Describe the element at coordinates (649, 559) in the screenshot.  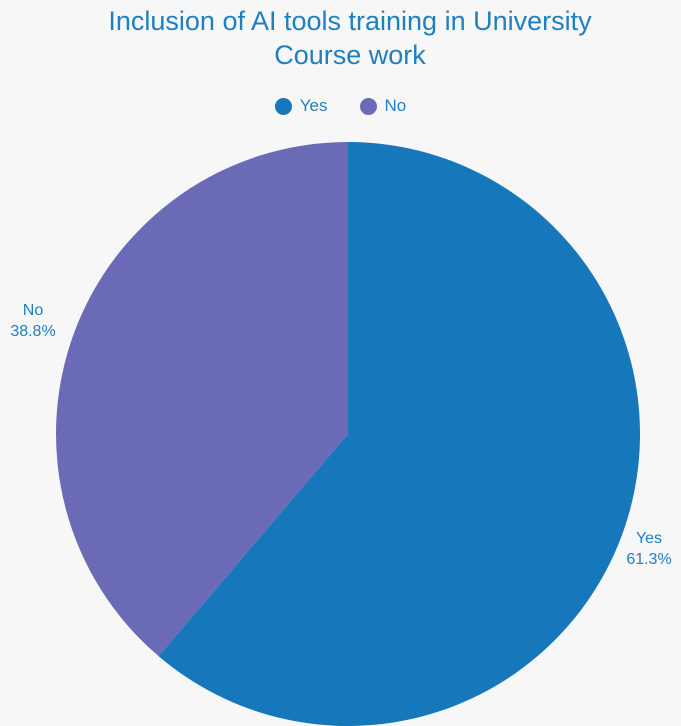
I see `slice-label-yes-value: 61.3%` at that location.